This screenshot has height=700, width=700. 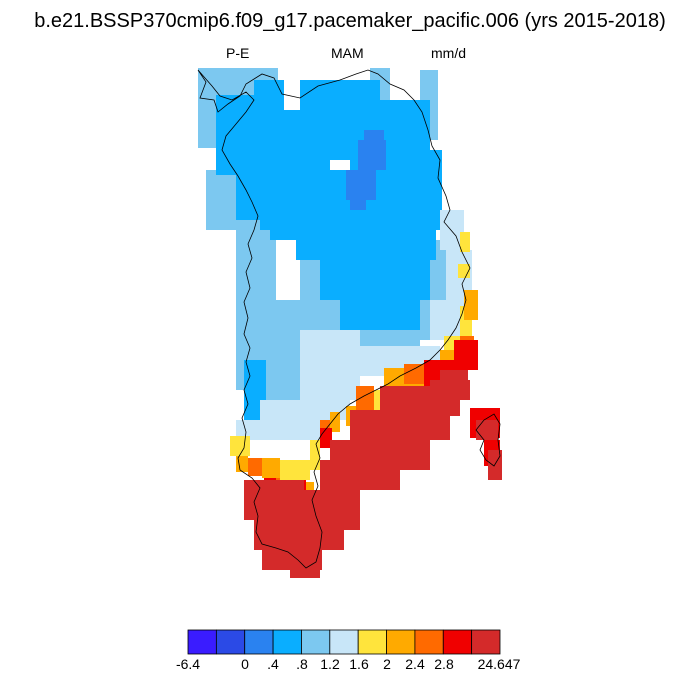 I want to click on variable-label: P-E, so click(x=238, y=53).